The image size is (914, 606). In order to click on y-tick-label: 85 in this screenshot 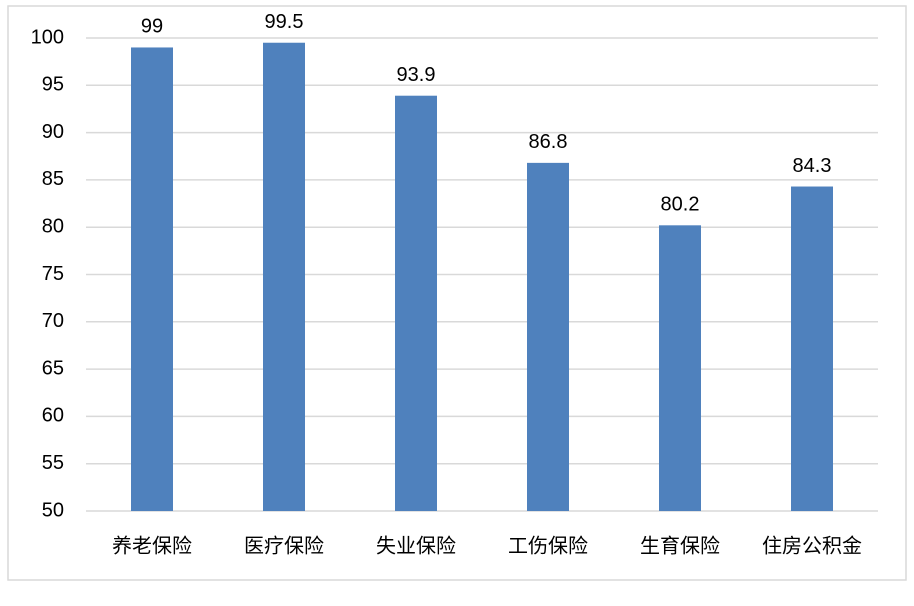, I will do `click(53, 179)`.